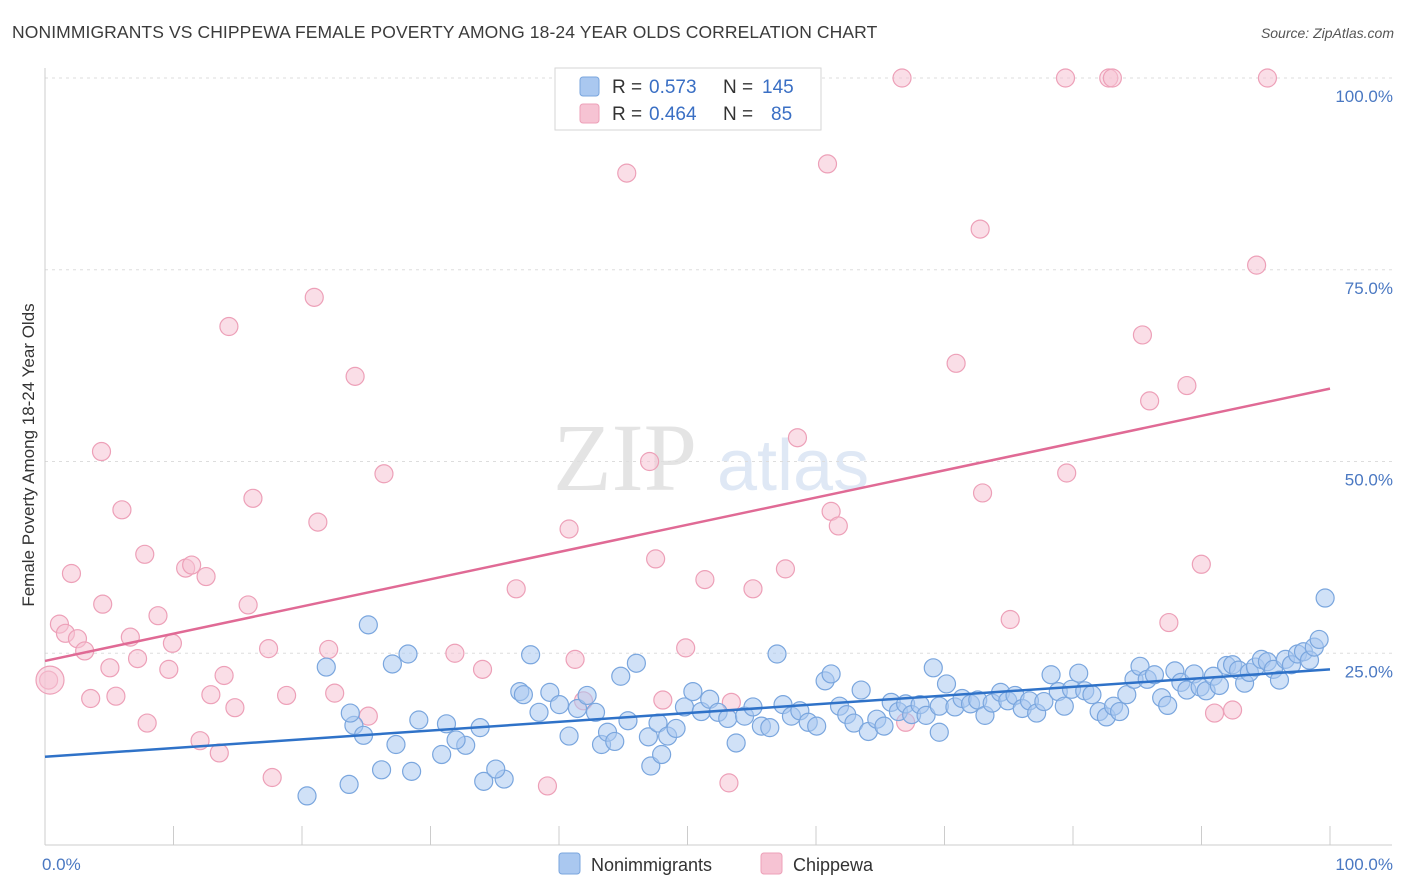  I want to click on bottom-legend-swatch-nonimmigrants, so click(569, 863).